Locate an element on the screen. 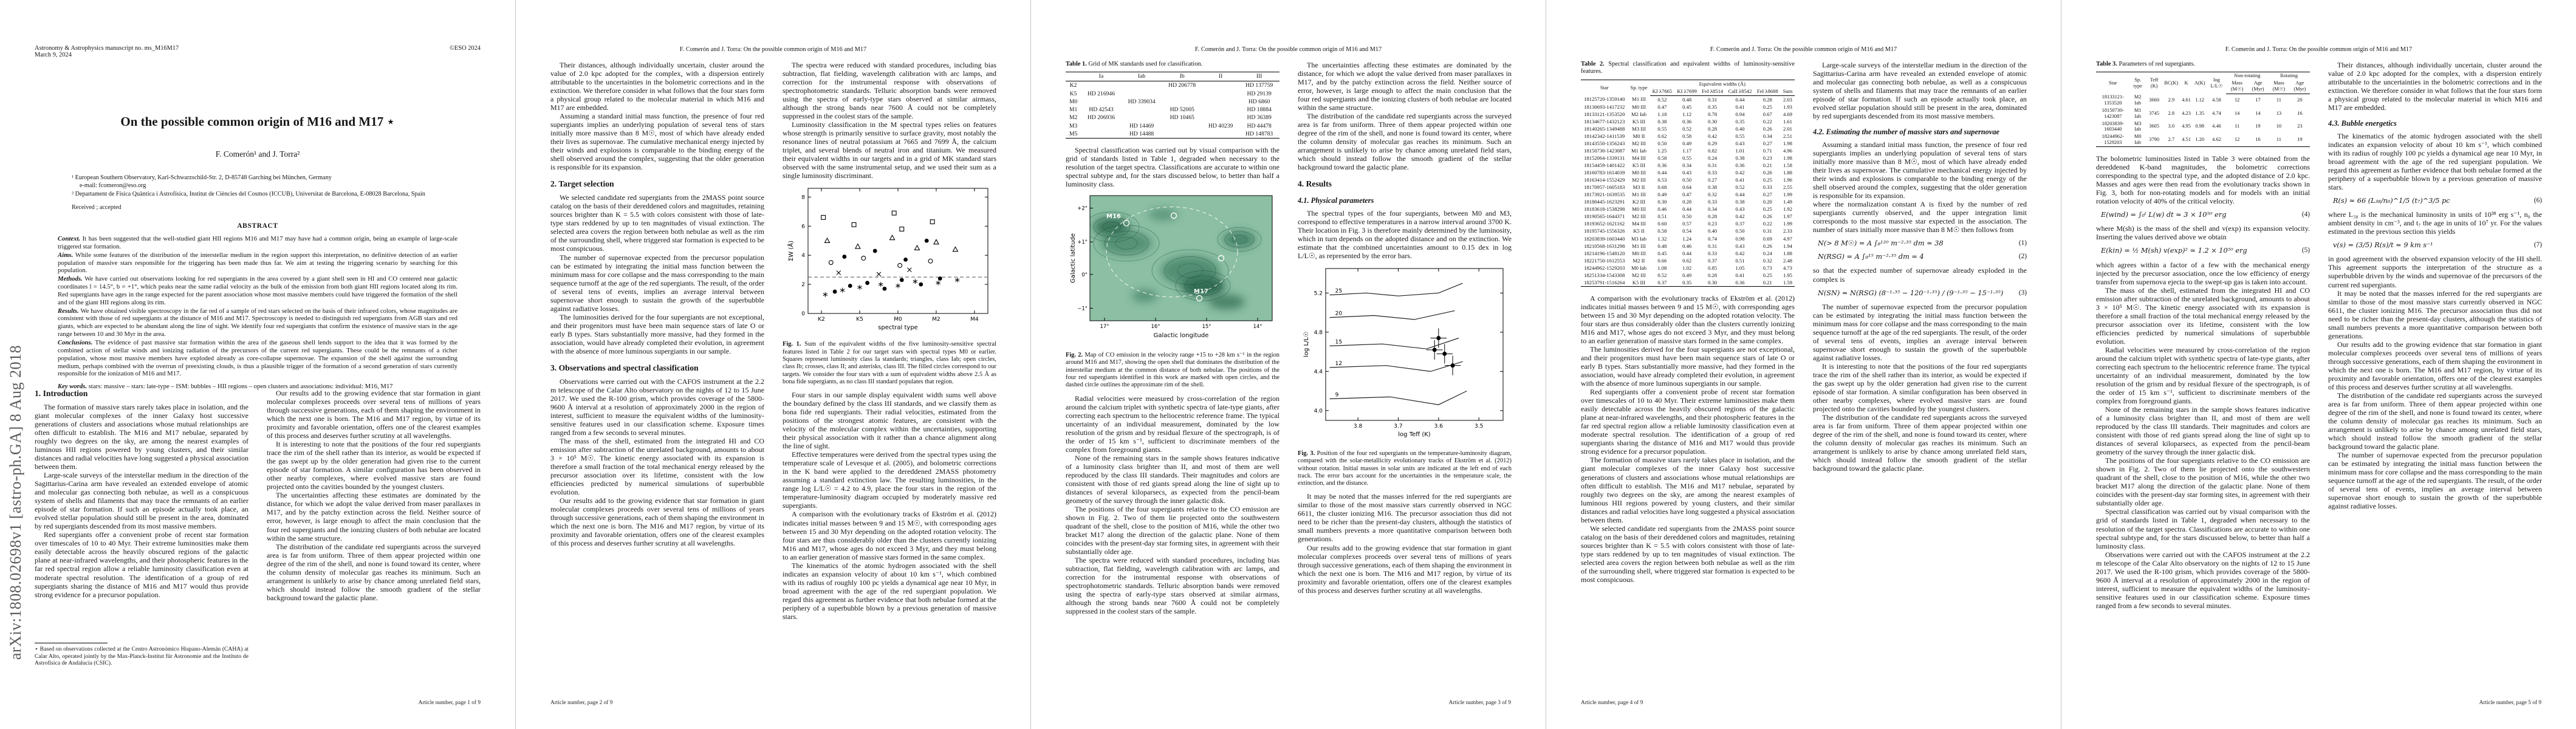 The image size is (2576, 729). equation-2: N(RSG) = A ∫₉¹⁵ m⁻²·³⁵ dm = 4 (2) is located at coordinates (1922, 257).